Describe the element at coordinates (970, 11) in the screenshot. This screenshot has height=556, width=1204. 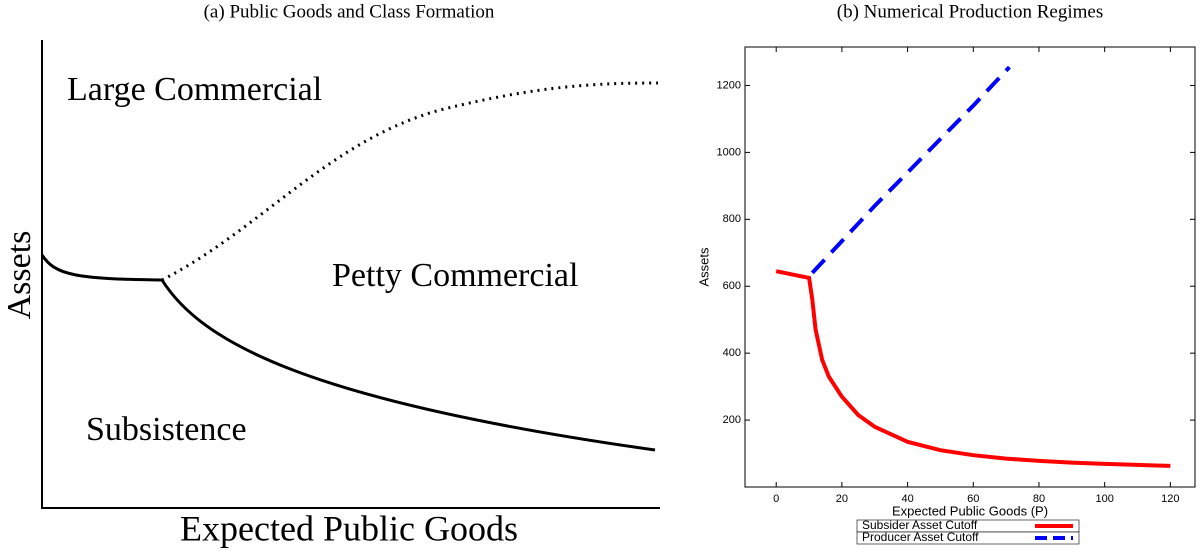
I see `chart-title: (b) Numerical Production Regimes` at that location.